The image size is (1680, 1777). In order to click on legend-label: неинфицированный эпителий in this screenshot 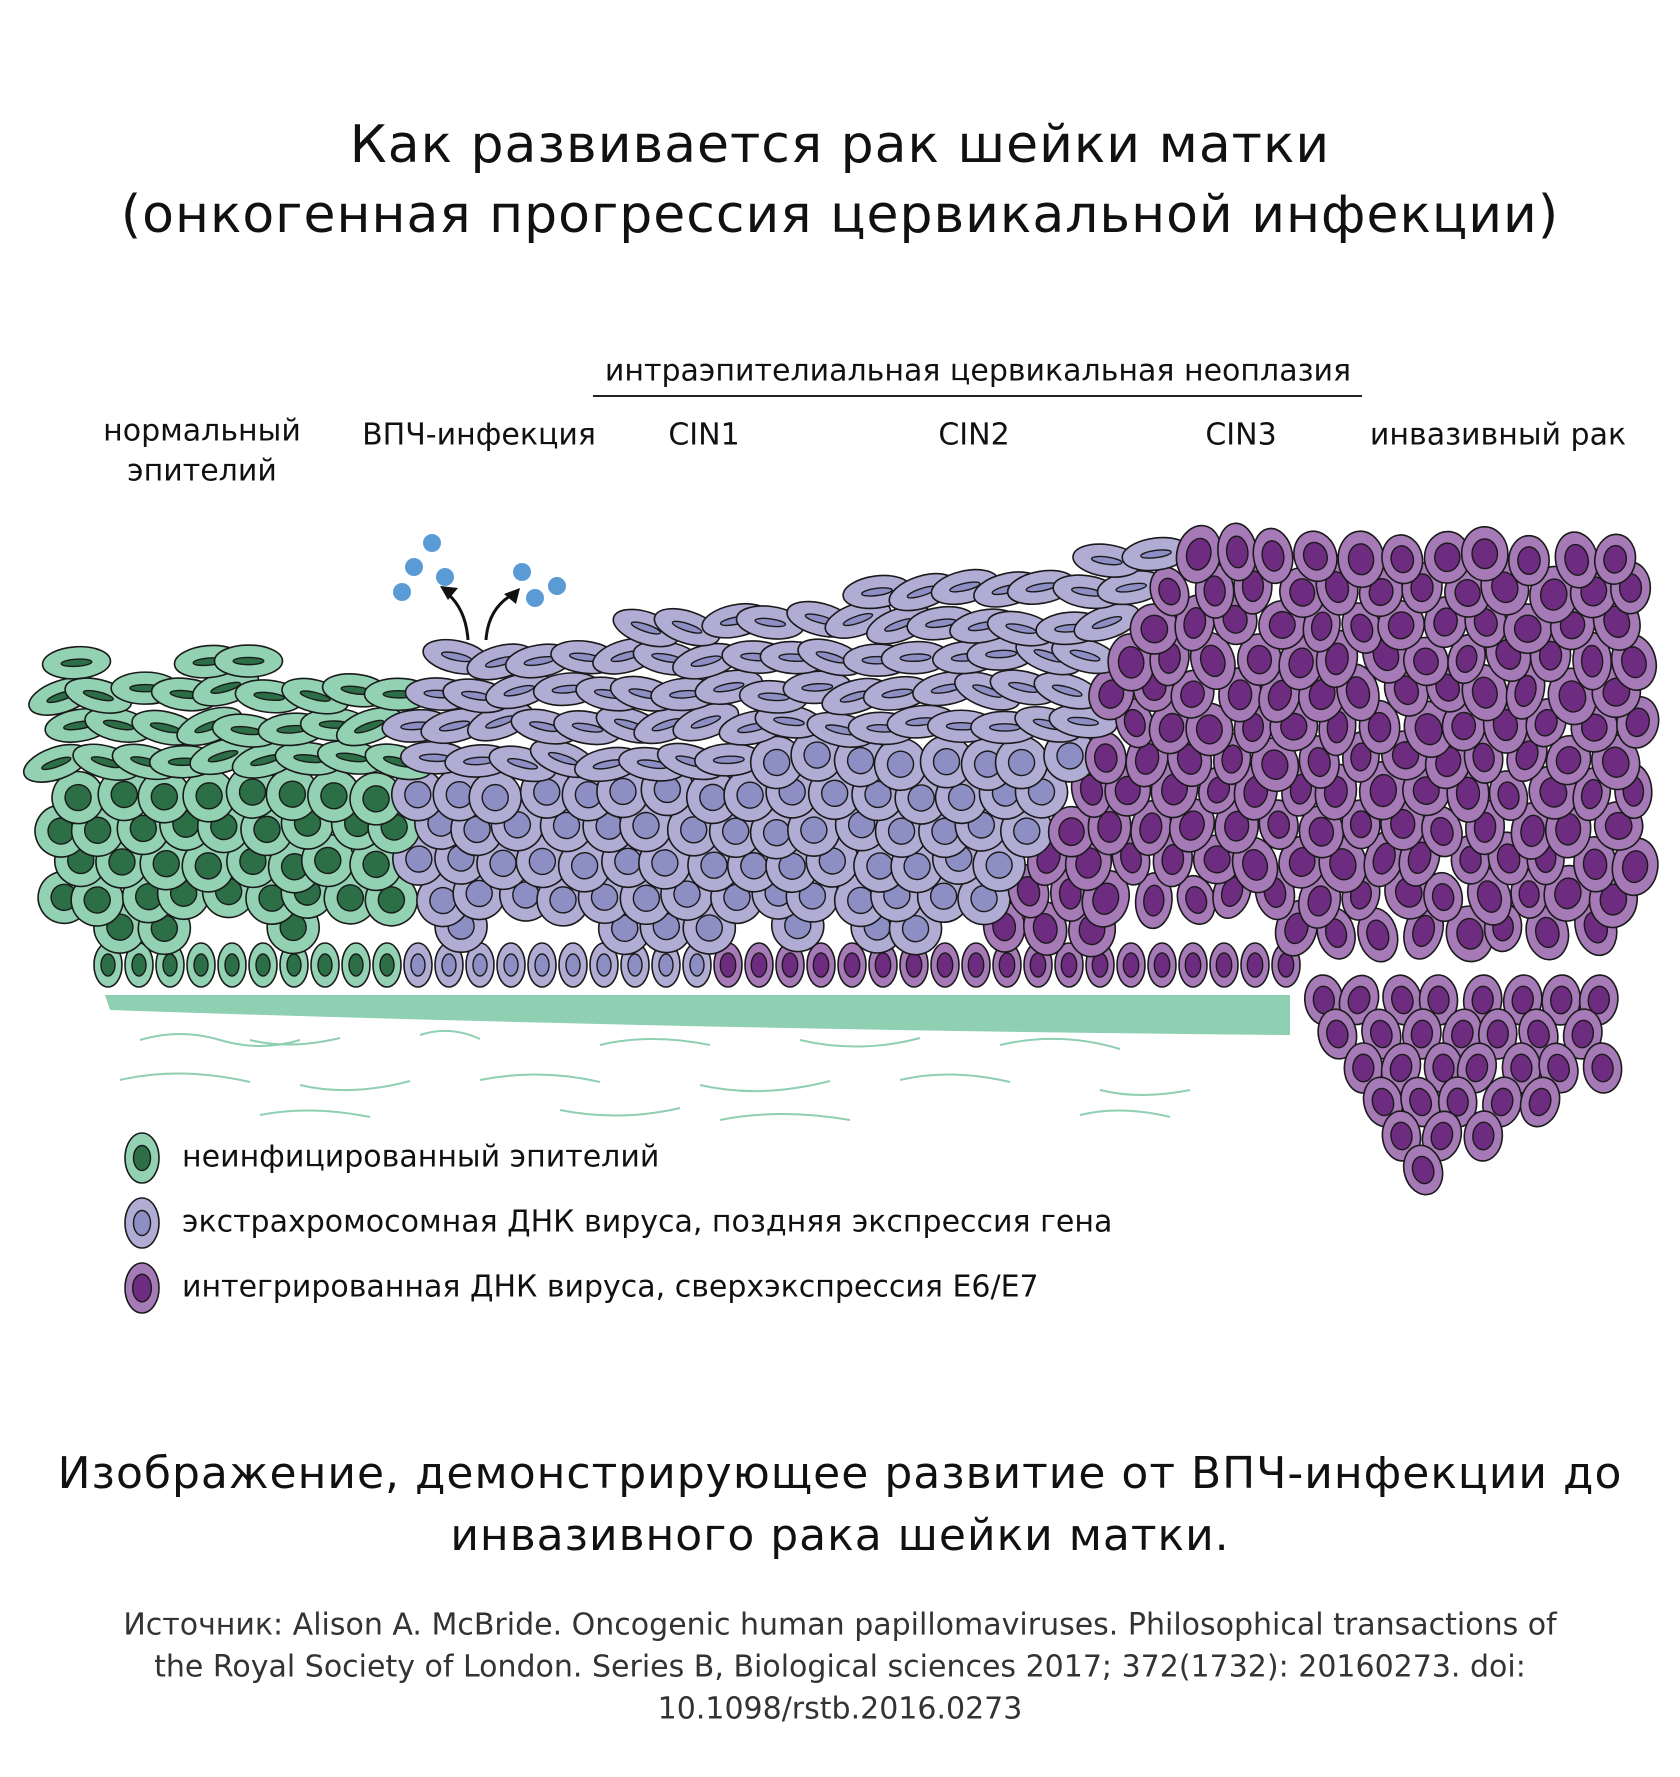, I will do `click(420, 1157)`.